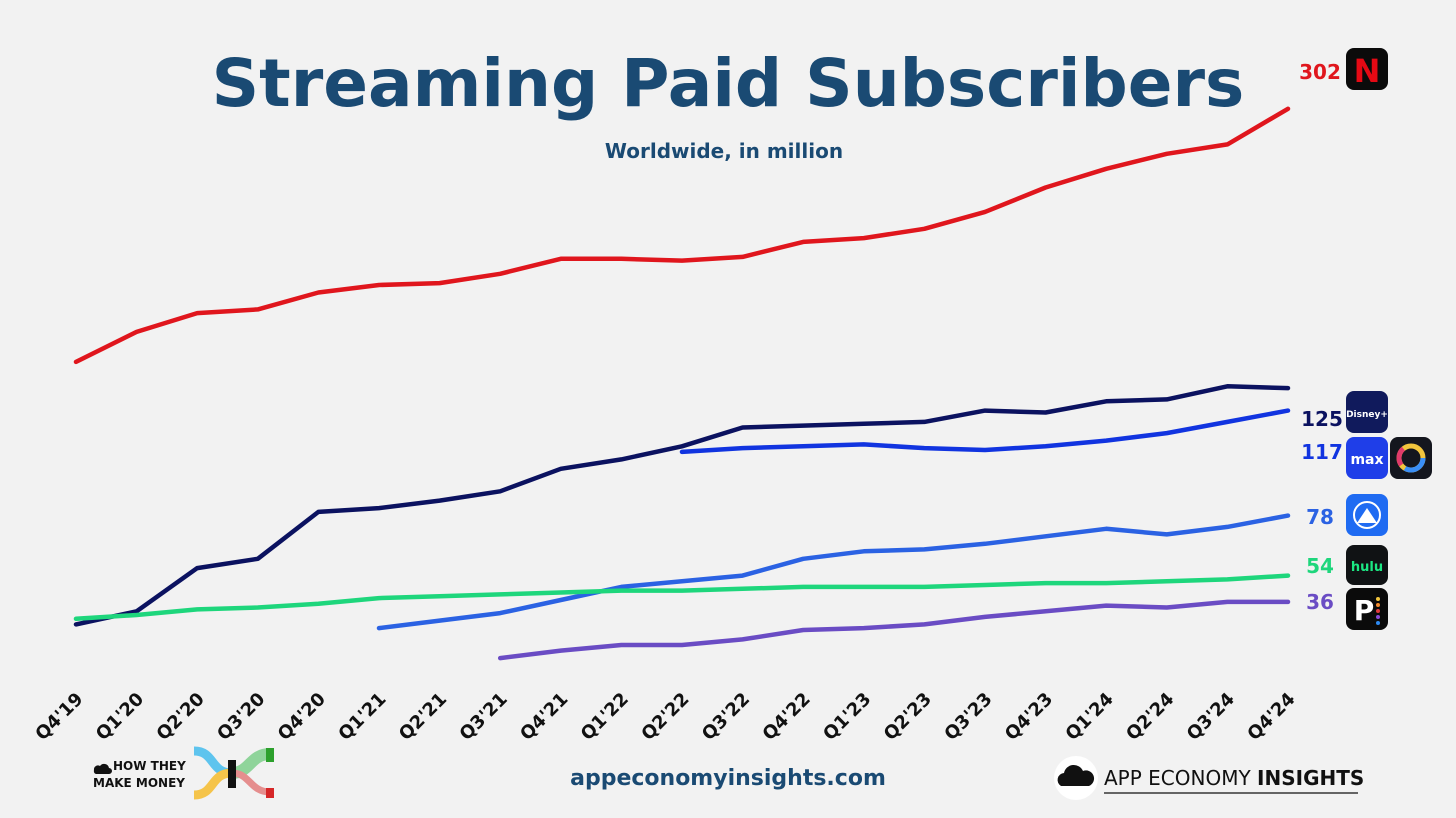 The height and width of the screenshot is (818, 1456). I want to click on x-tick-label: Q3'22, so click(726, 717).